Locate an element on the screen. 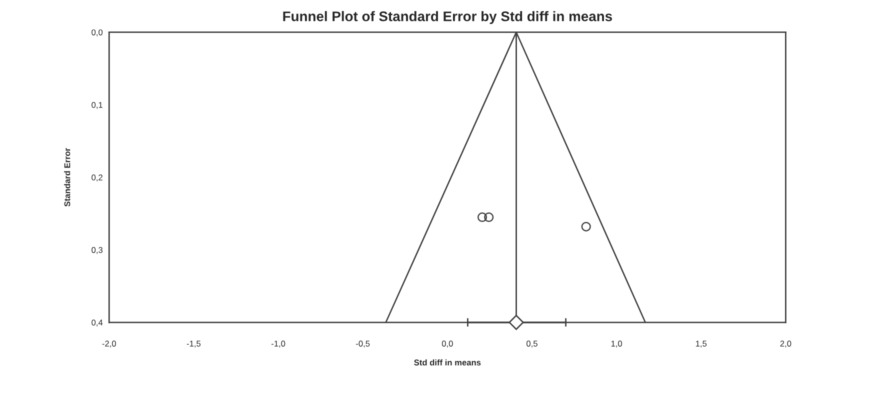 The image size is (873, 403). x-axis-title: Std diff in means is located at coordinates (447, 362).